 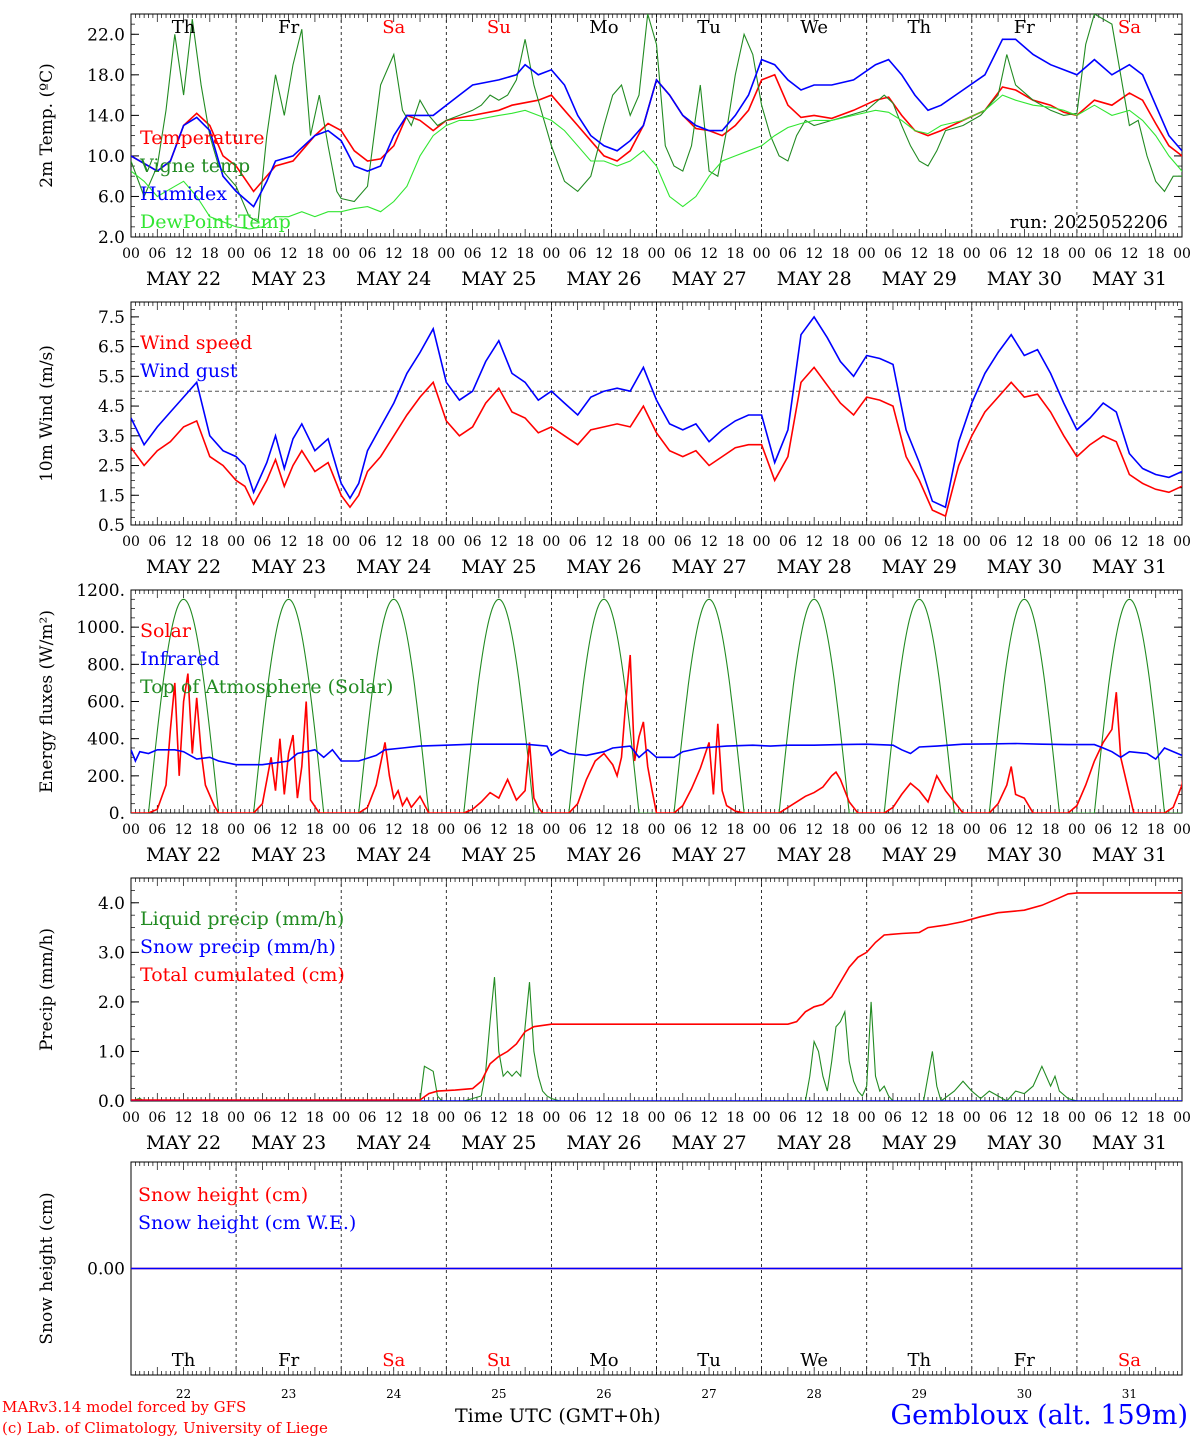 I want to click on day-abbr: Sa, so click(x=1129, y=27).